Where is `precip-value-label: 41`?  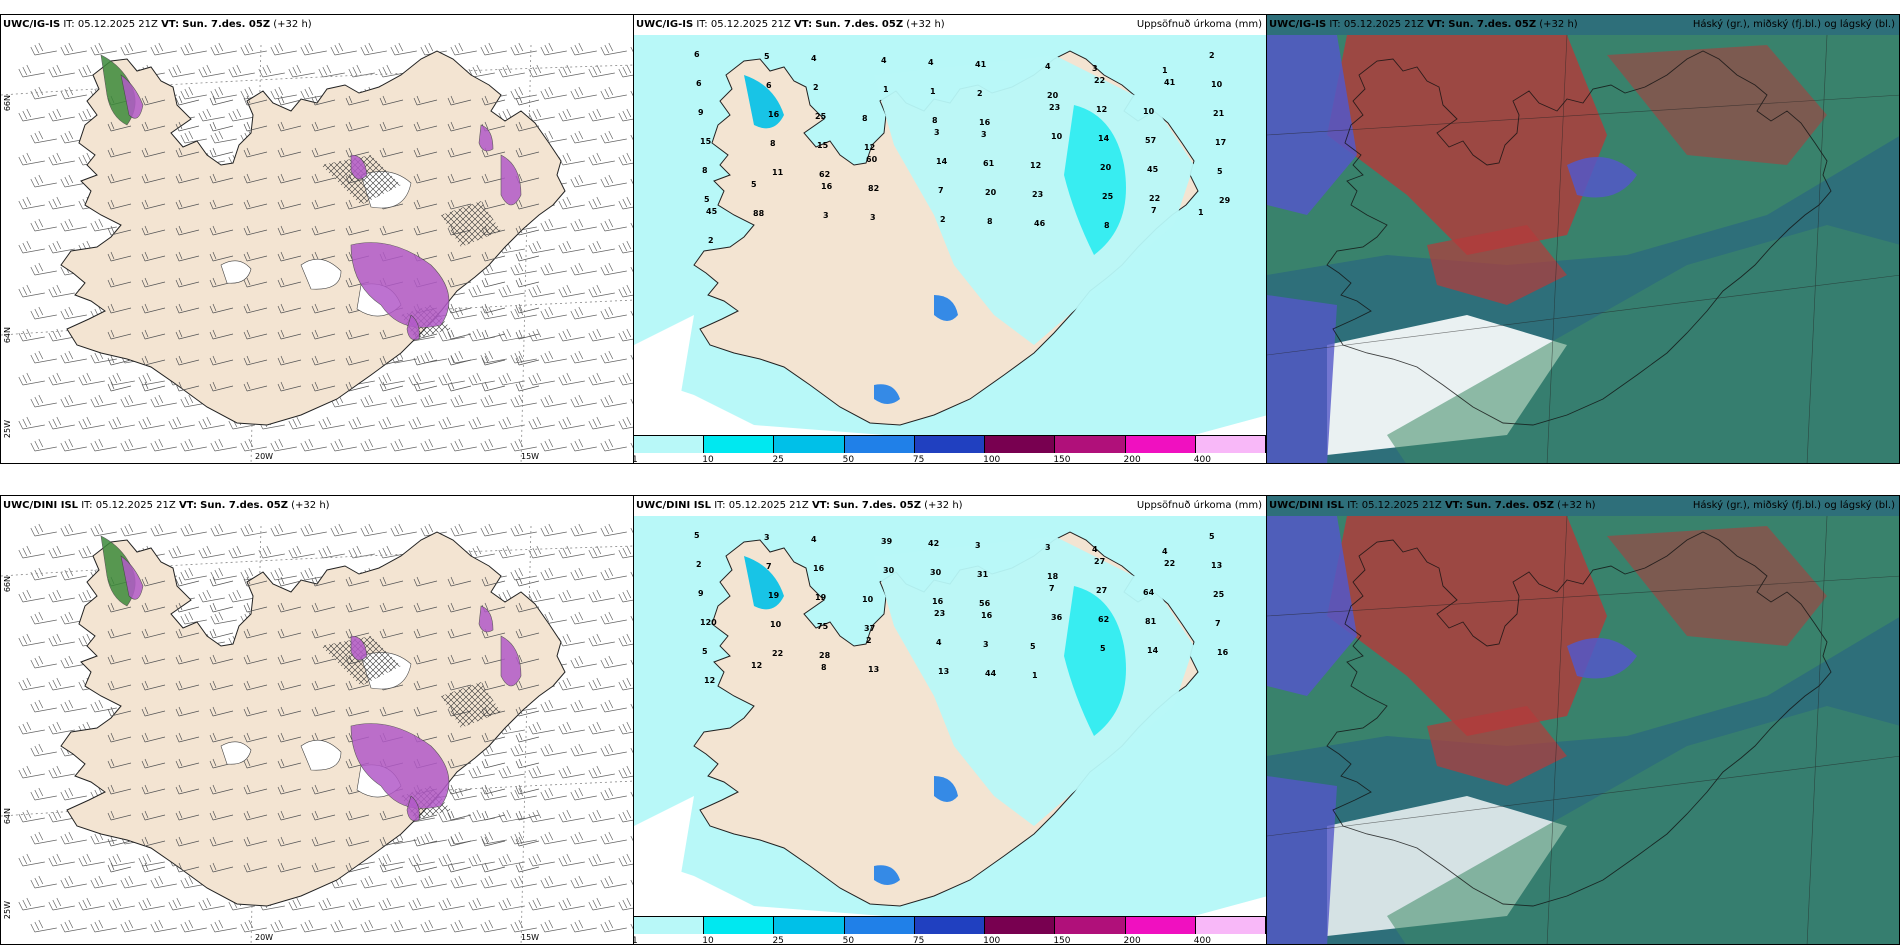 precip-value-label: 41 is located at coordinates (1170, 82).